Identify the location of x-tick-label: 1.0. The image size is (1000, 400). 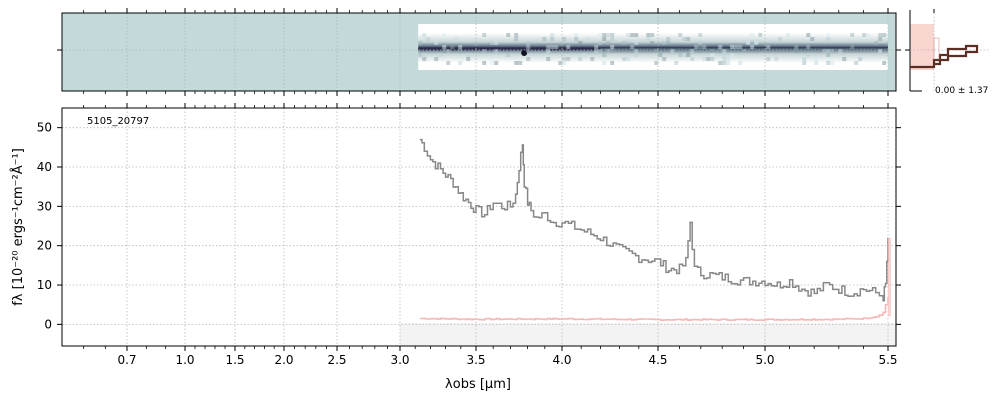
(184, 360).